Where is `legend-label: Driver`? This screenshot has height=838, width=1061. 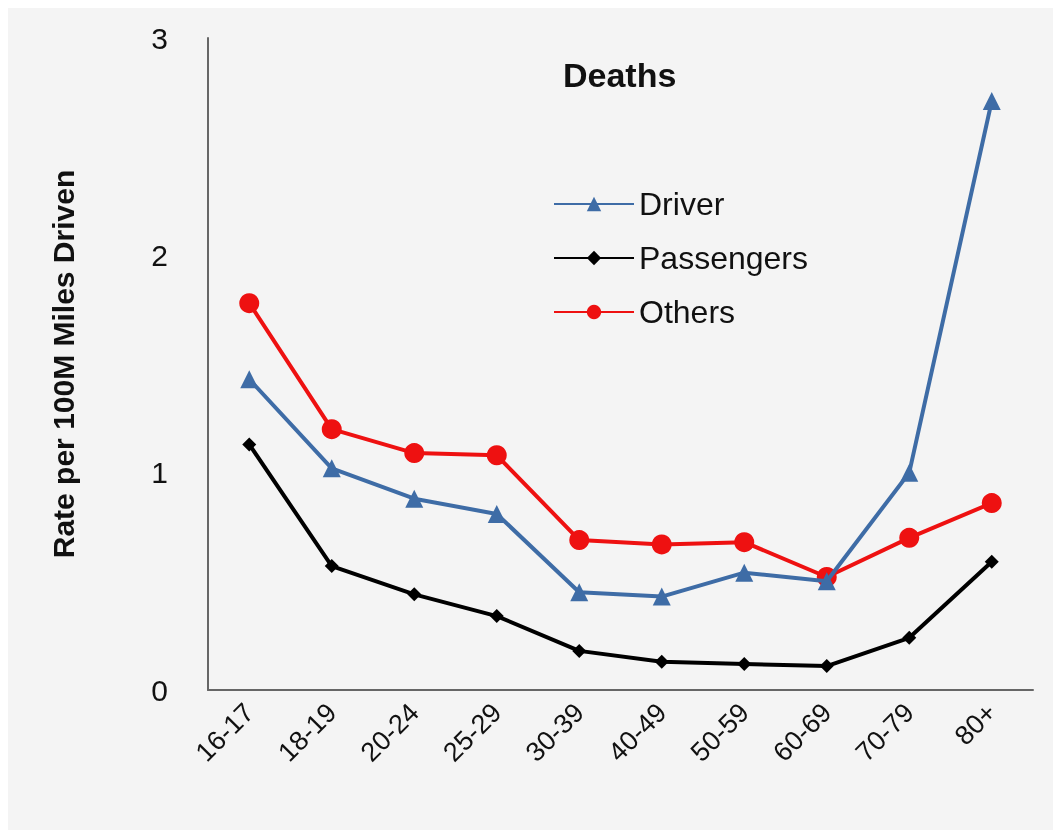 legend-label: Driver is located at coordinates (682, 204).